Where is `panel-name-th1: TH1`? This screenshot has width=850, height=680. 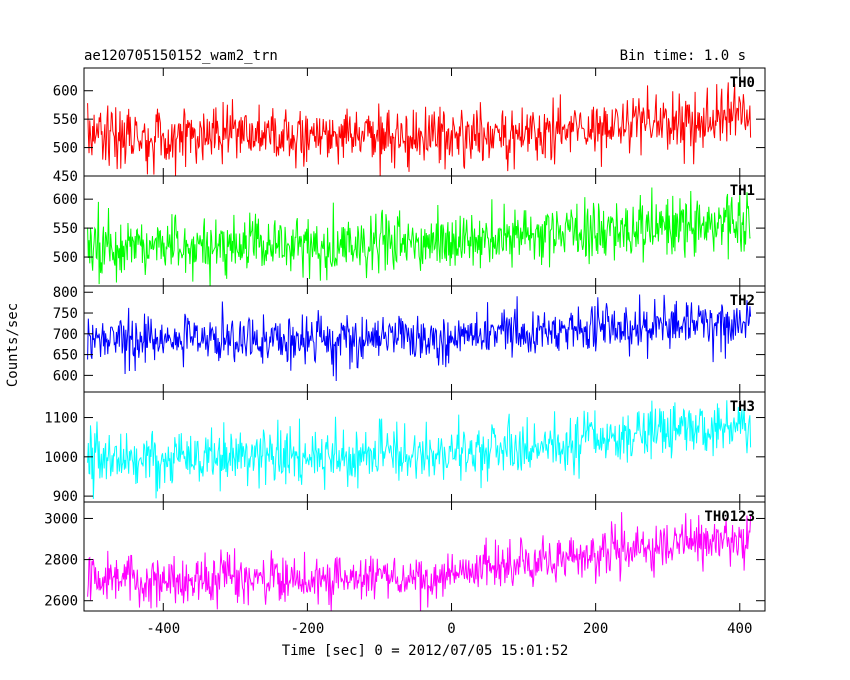
panel-name-th1: TH1 is located at coordinates (742, 191).